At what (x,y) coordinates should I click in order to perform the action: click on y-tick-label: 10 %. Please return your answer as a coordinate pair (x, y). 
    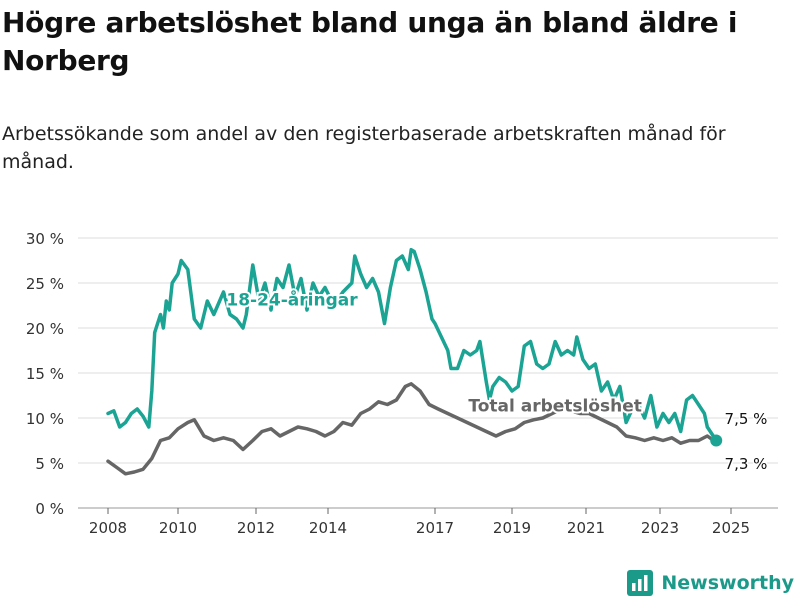
    Looking at the image, I should click on (45, 419).